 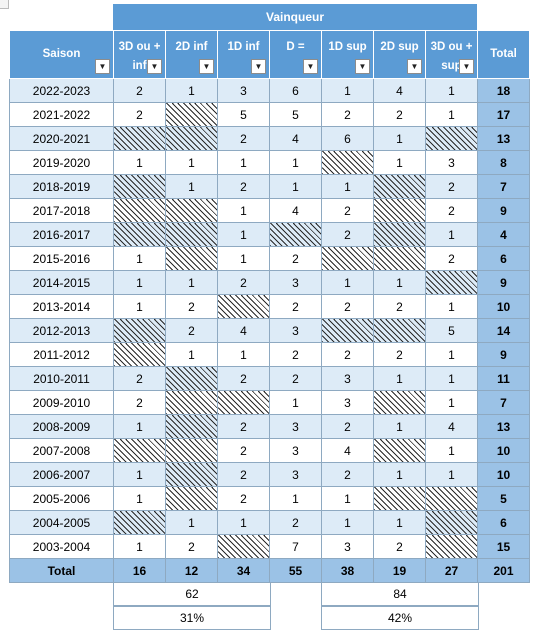 I want to click on season-cell: 2022-2023, so click(x=61, y=90).